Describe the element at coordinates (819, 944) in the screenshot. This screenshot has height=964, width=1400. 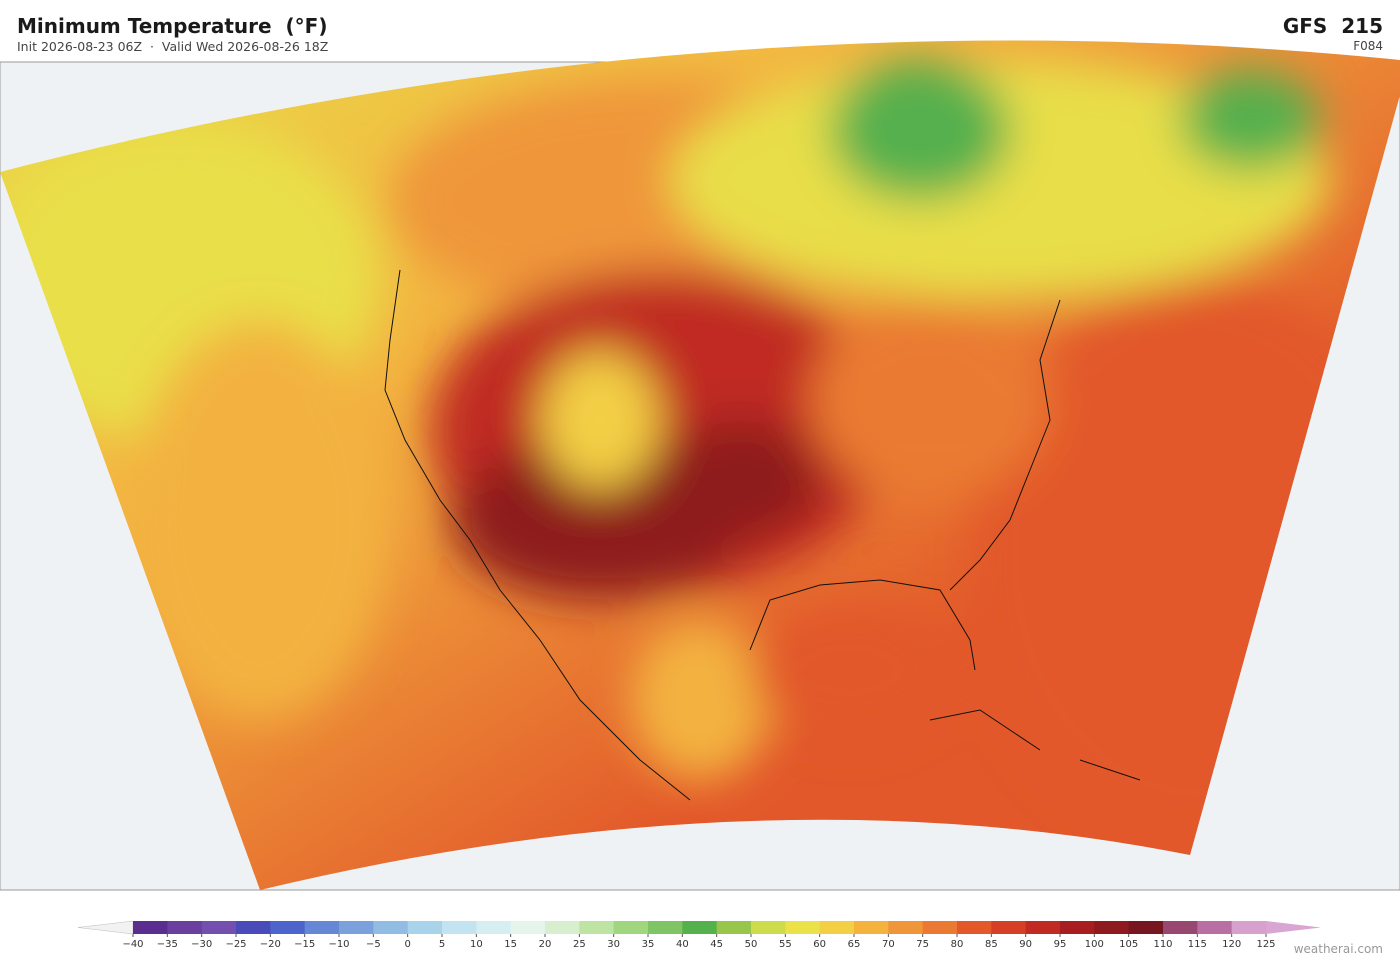
I see `colorbar-tick-label: 60` at that location.